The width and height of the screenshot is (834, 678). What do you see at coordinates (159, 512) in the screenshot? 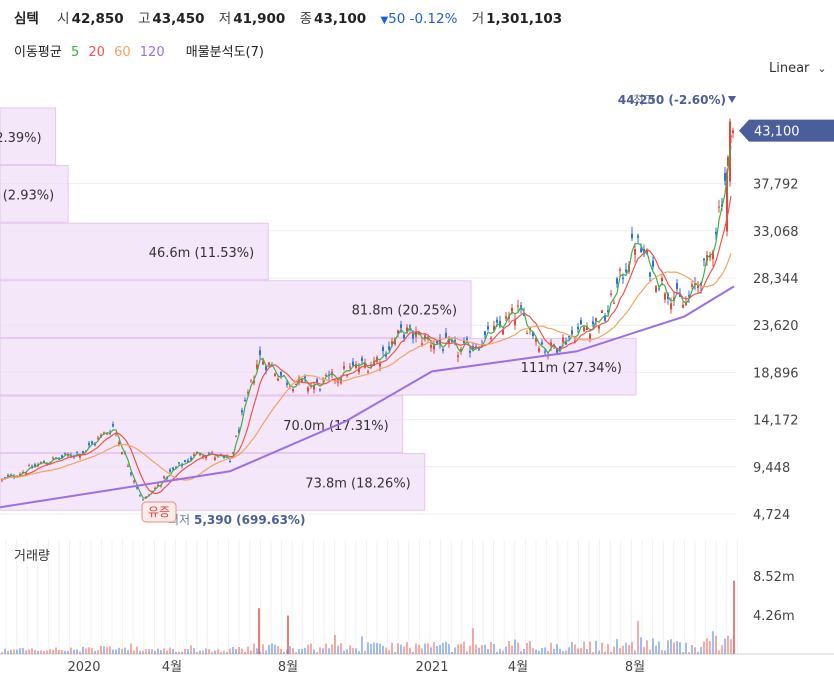
I see `event-badge` at bounding box center [159, 512].